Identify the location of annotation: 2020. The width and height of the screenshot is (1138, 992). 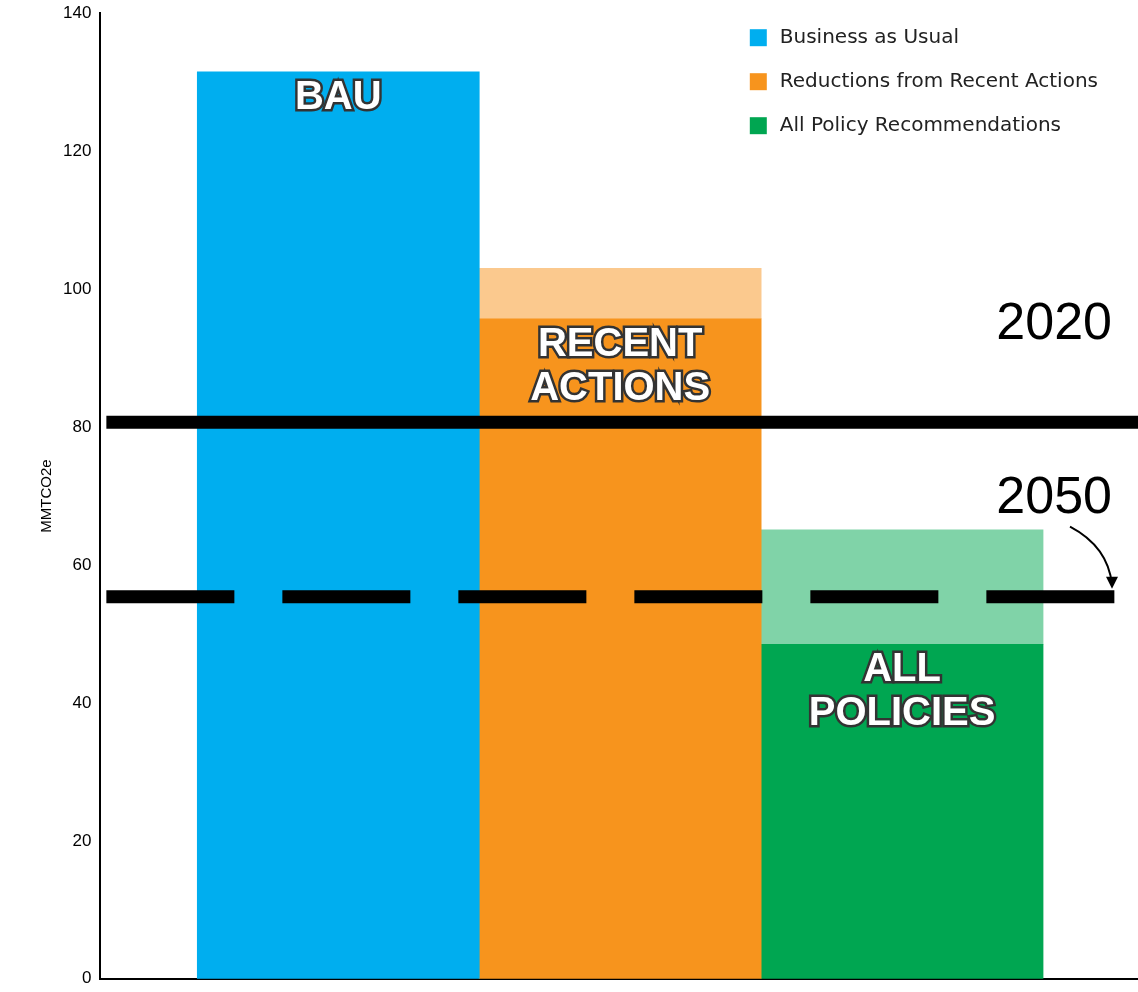
(1054, 320).